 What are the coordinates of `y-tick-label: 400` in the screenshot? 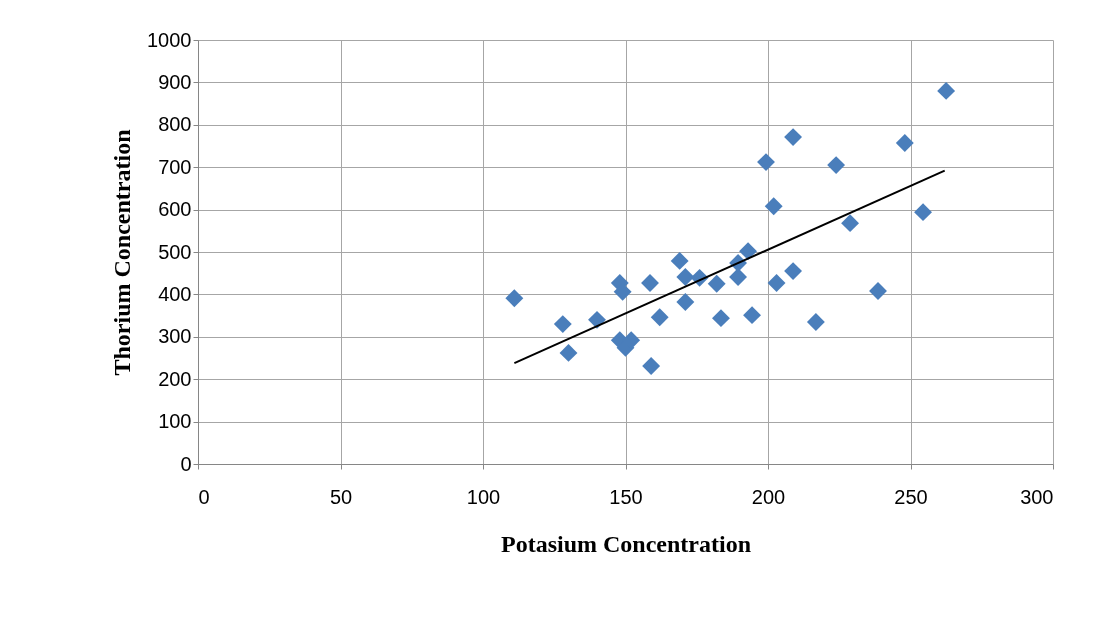 It's located at (175, 293).